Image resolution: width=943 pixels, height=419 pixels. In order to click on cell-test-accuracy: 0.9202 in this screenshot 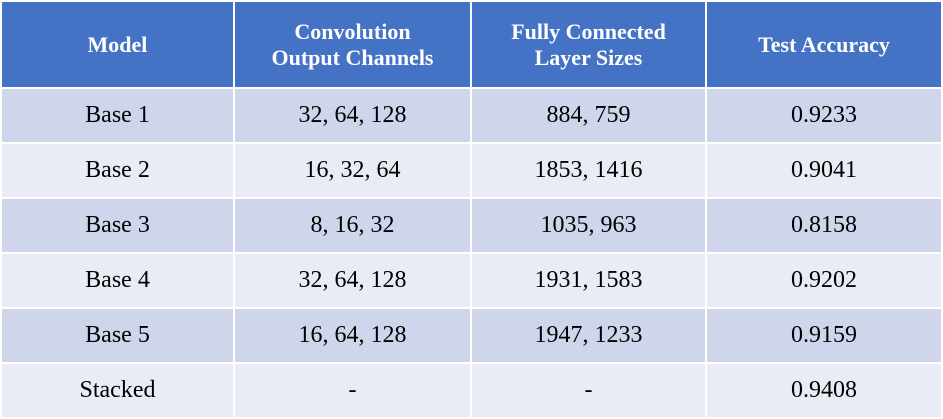, I will do `click(824, 280)`.